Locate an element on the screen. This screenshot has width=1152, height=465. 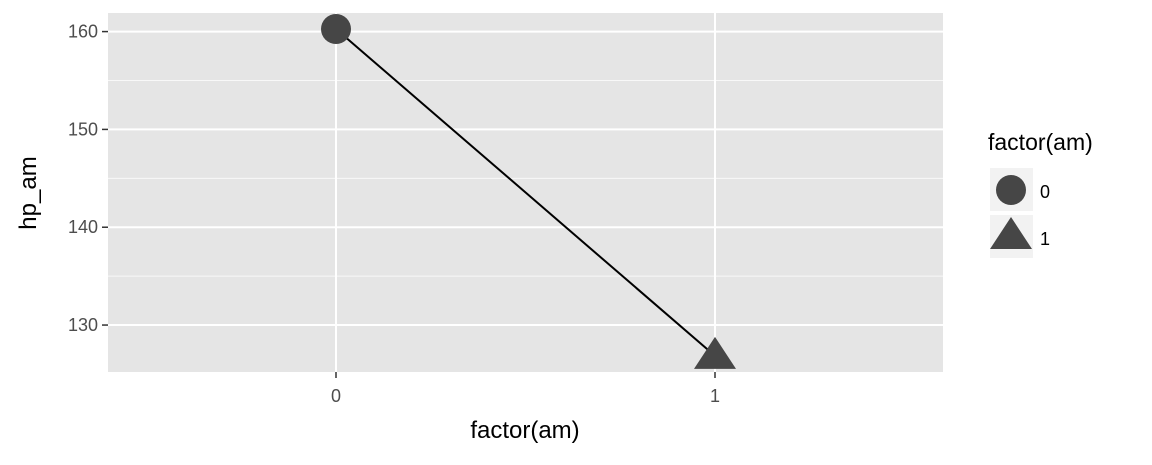
y-tick-label: 130 is located at coordinates (83, 325).